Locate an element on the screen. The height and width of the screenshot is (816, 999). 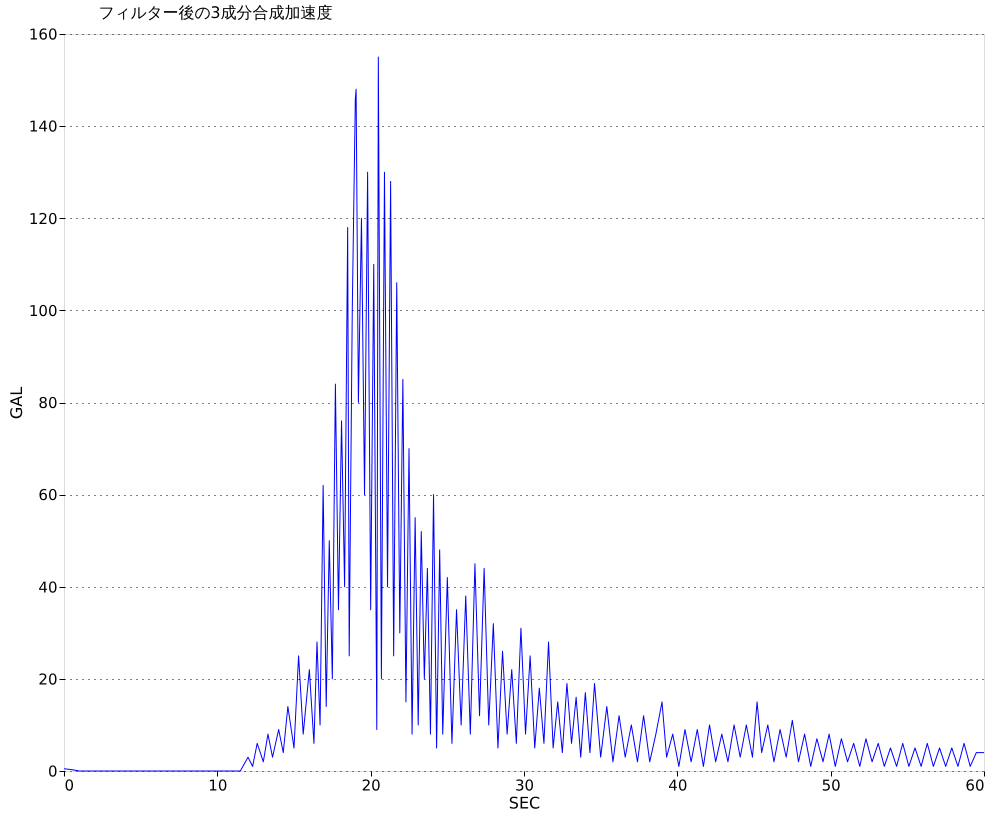
y-axis-title: GAL is located at coordinates (16, 403).